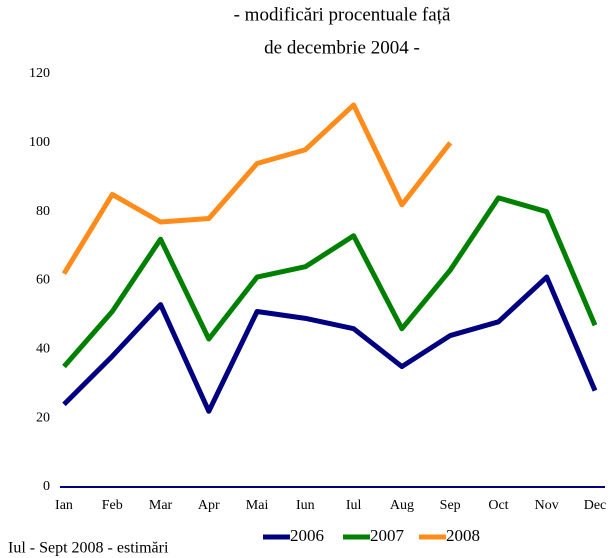 This screenshot has height=558, width=612. Describe the element at coordinates (43, 211) in the screenshot. I see `y-tick-label: 80` at that location.